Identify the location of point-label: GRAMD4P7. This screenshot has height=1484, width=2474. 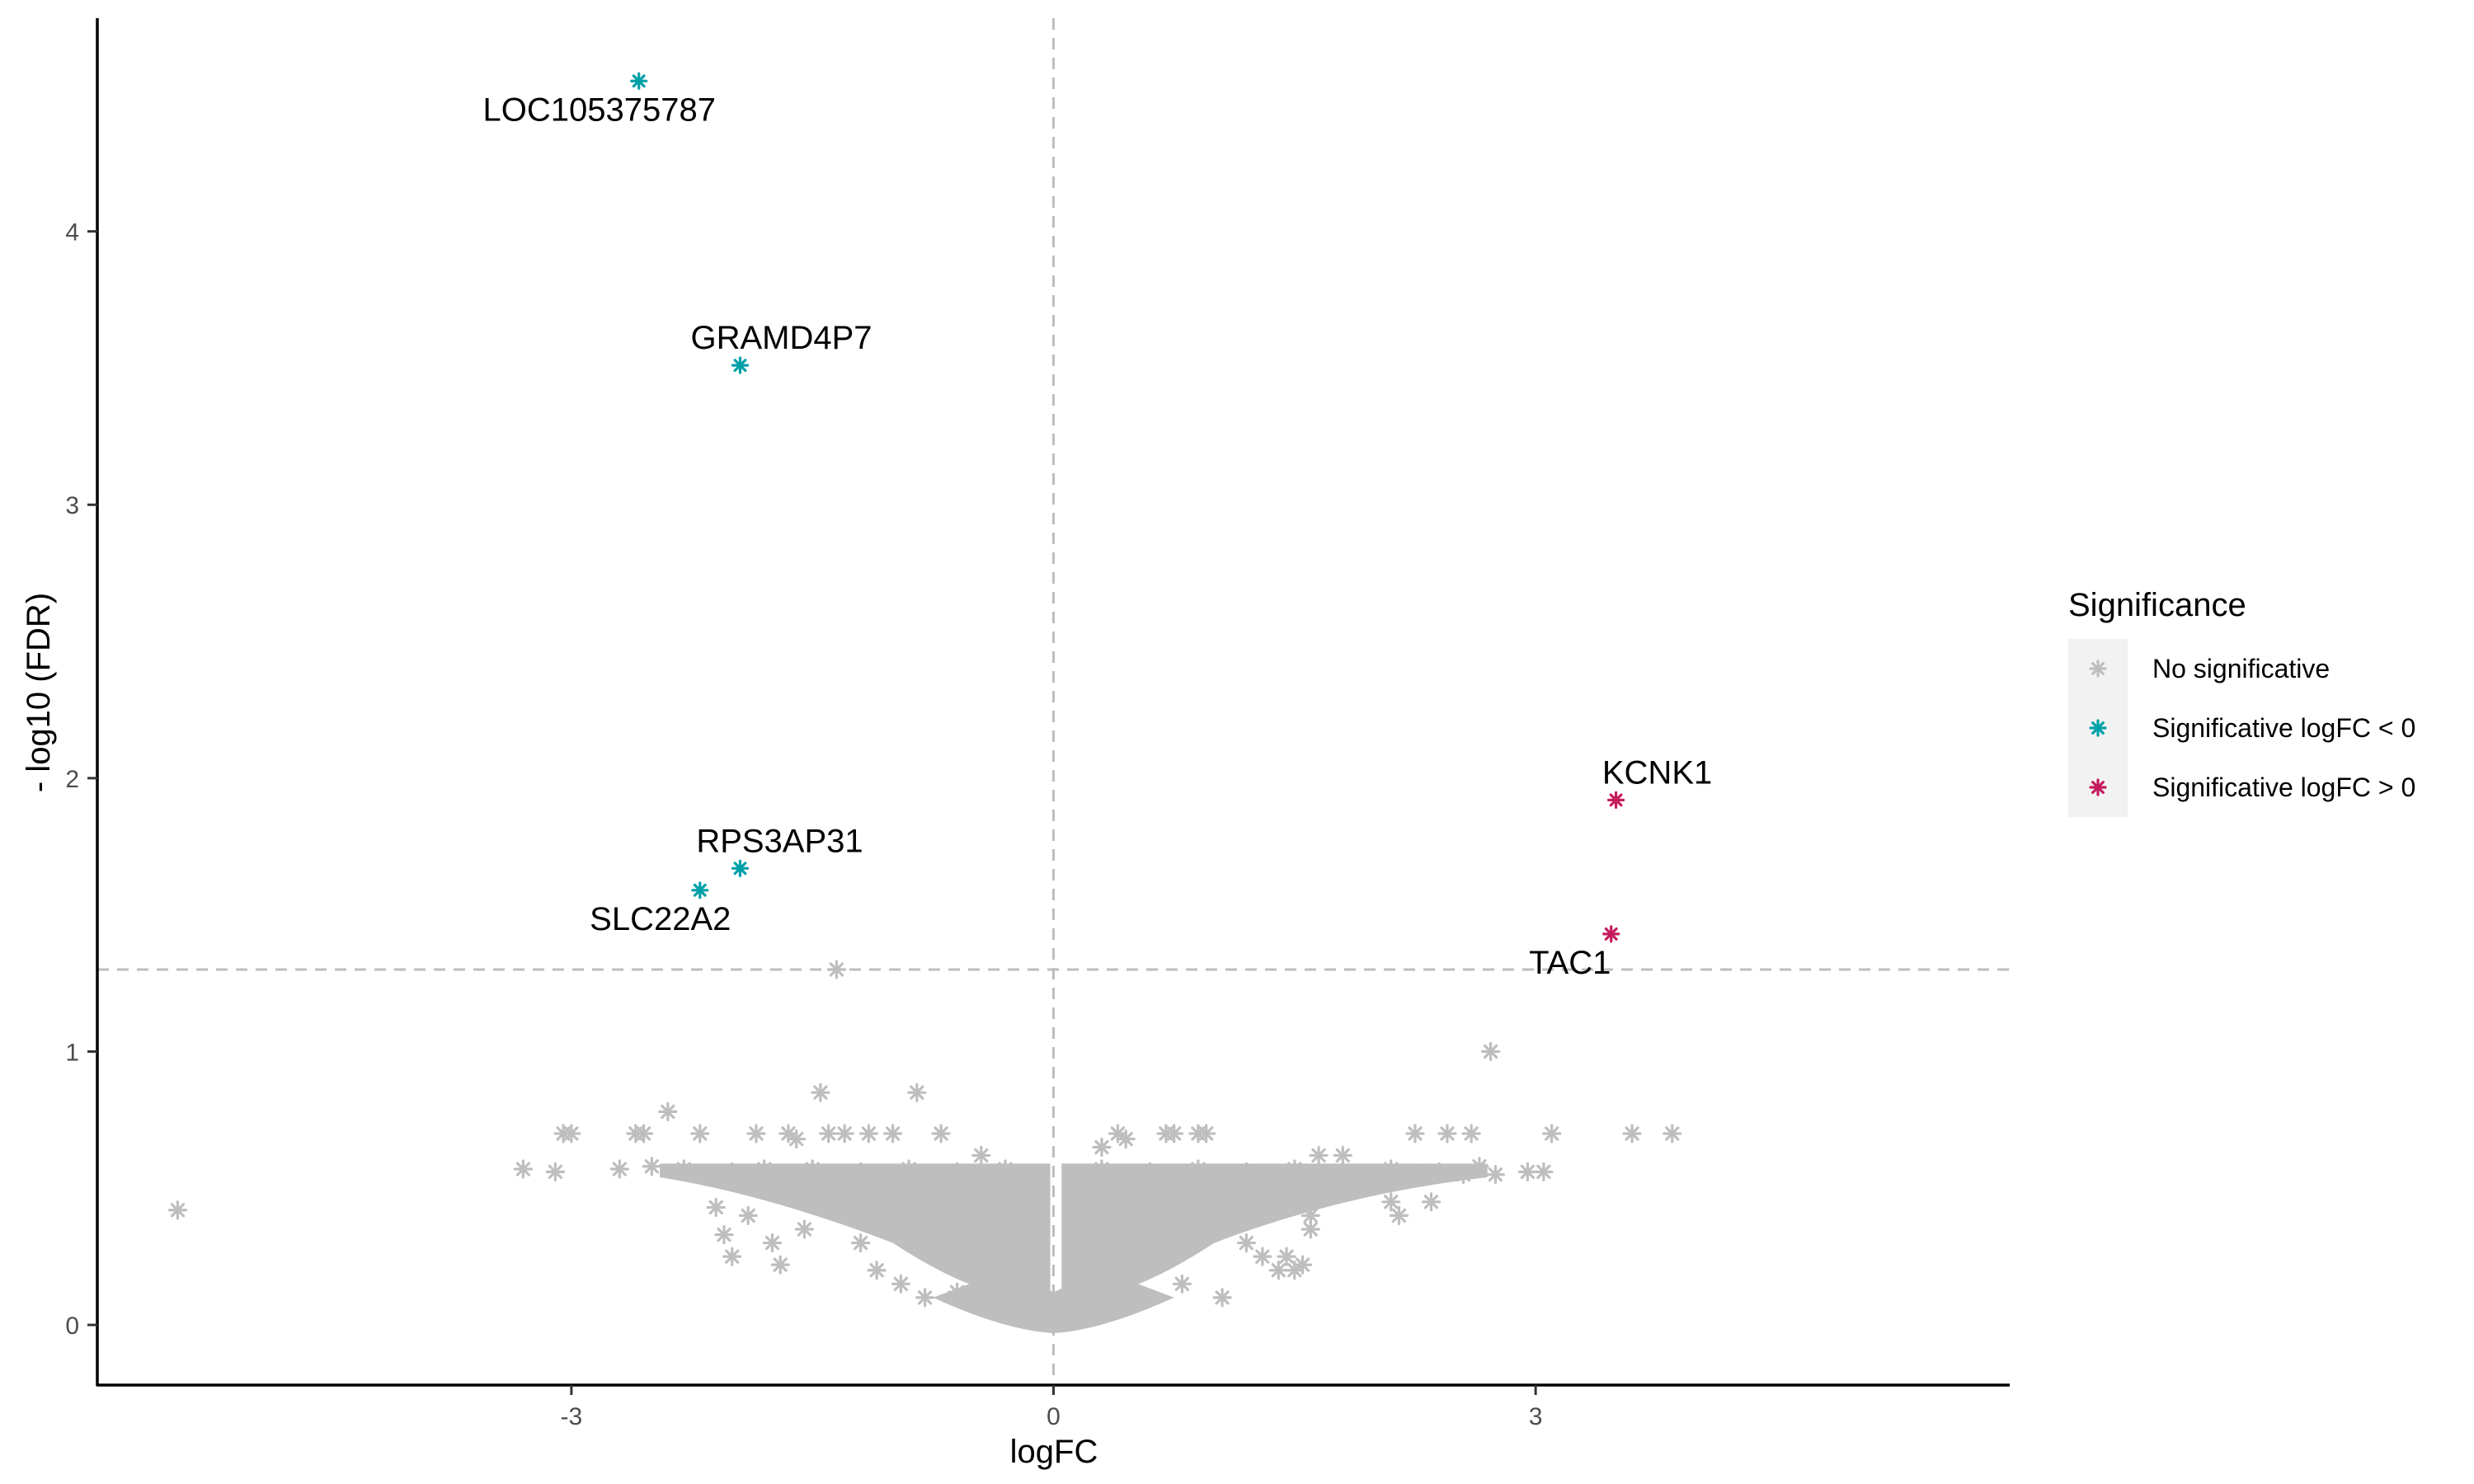
(781, 338).